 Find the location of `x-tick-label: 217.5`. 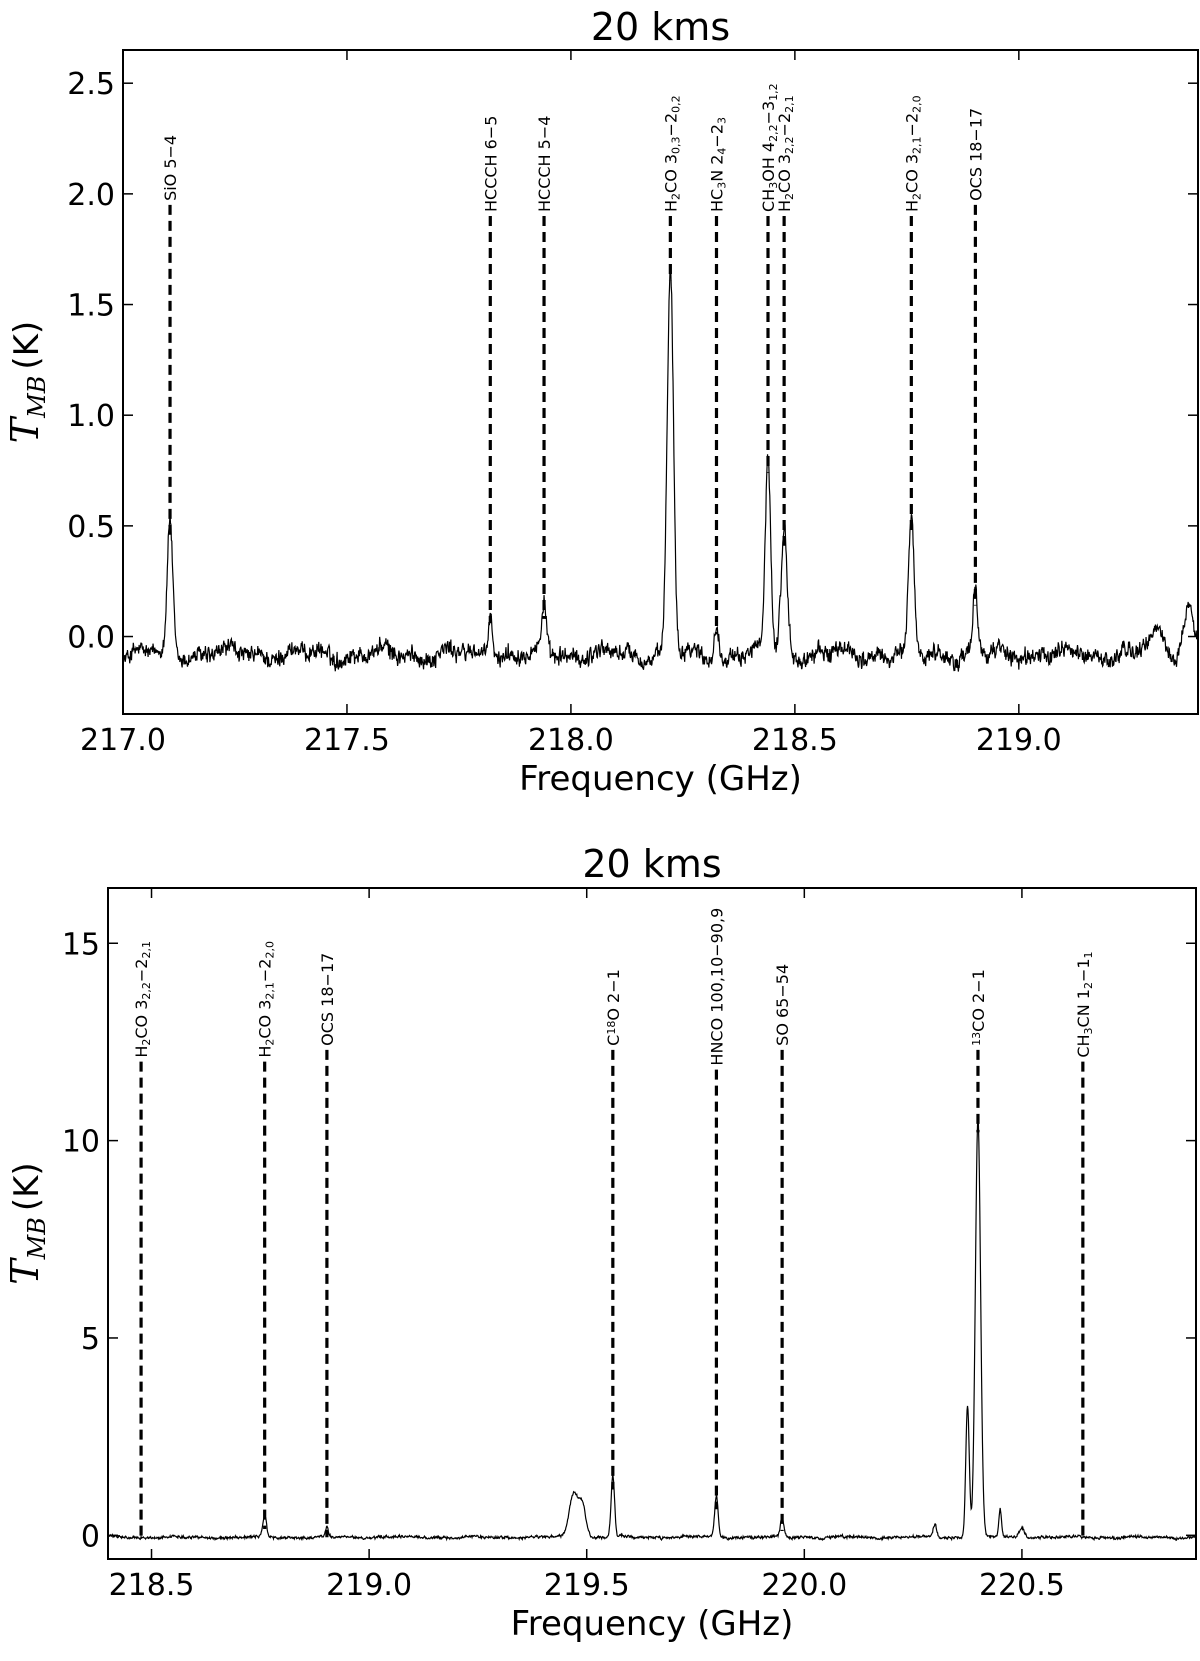

x-tick-label: 217.5 is located at coordinates (347, 740).